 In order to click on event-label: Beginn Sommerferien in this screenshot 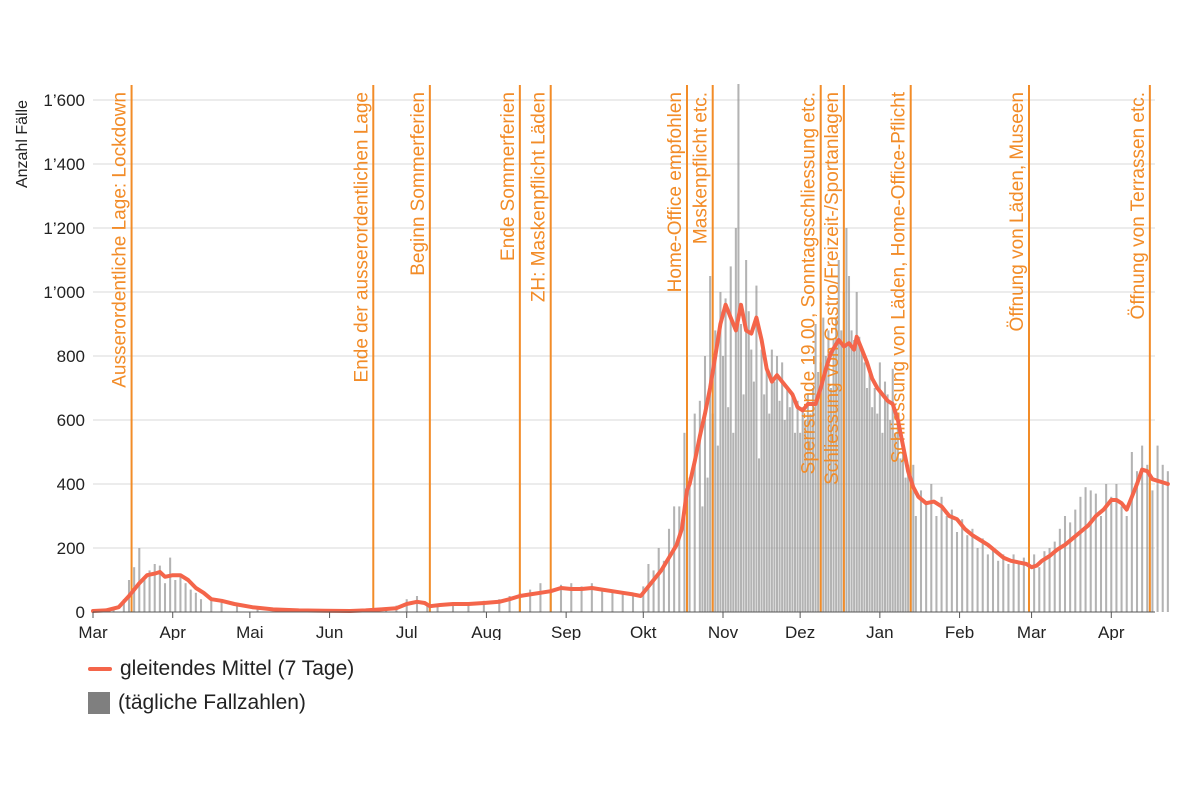, I will do `click(418, 184)`.